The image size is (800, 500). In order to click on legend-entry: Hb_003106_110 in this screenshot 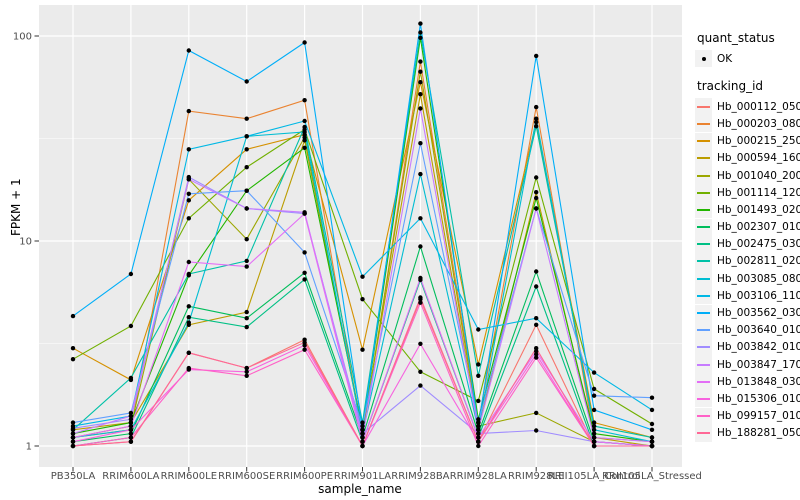, I will do `click(747, 296)`.